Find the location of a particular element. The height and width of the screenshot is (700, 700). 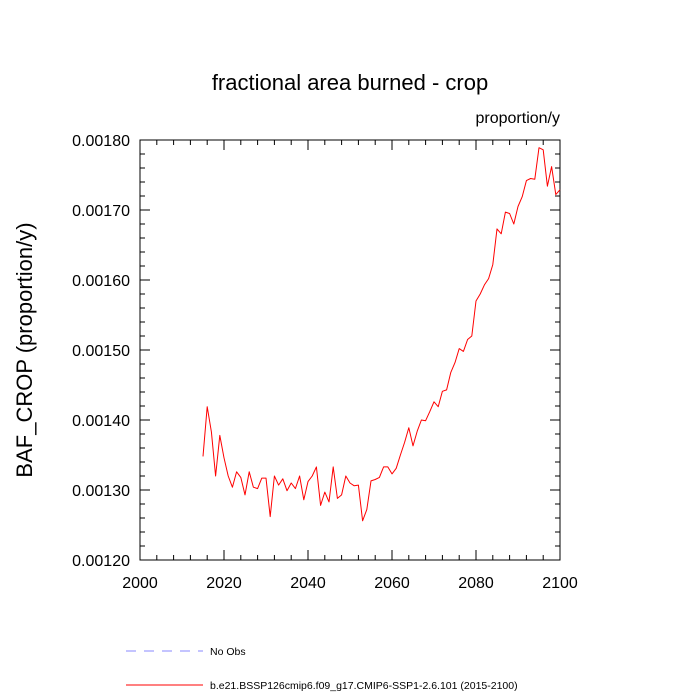

y-tick-label: 0.00150 is located at coordinates (101, 351).